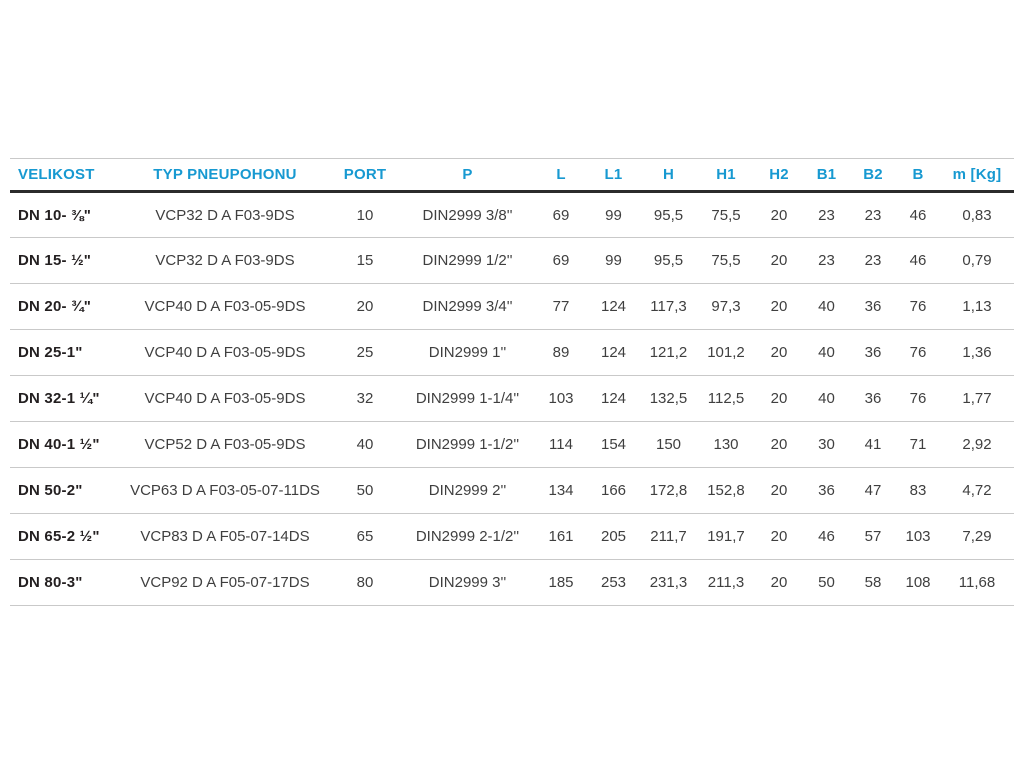  I want to click on column-header-h: H, so click(668, 175).